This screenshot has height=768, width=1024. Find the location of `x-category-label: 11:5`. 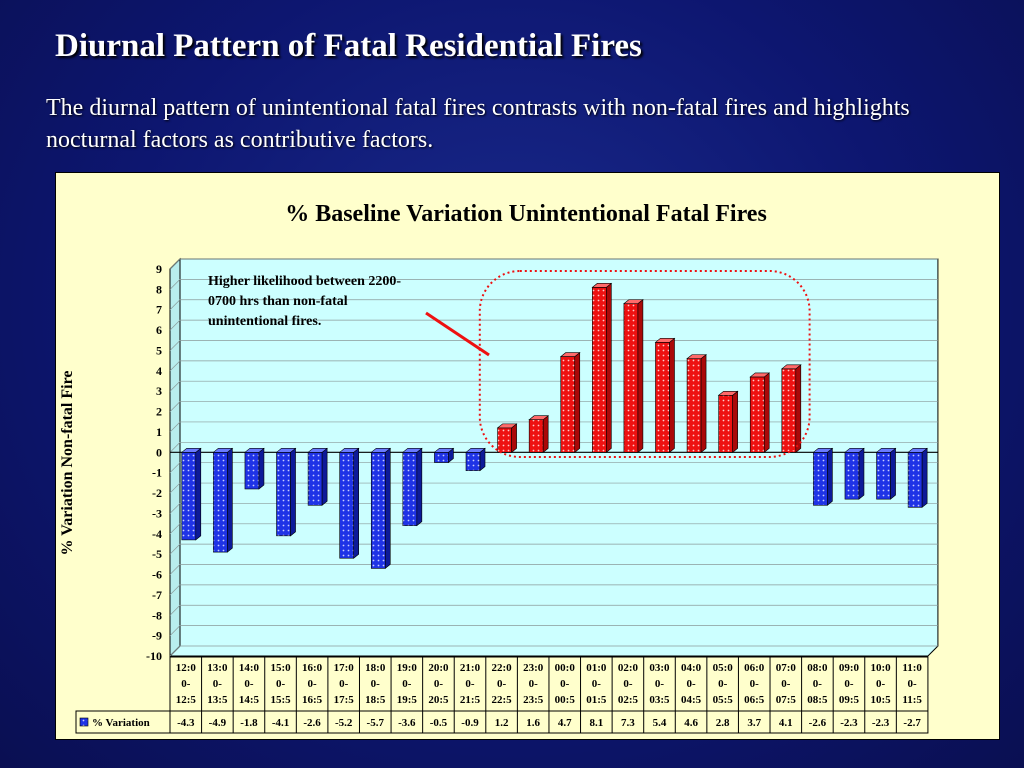

x-category-label: 11:5 is located at coordinates (912, 700).